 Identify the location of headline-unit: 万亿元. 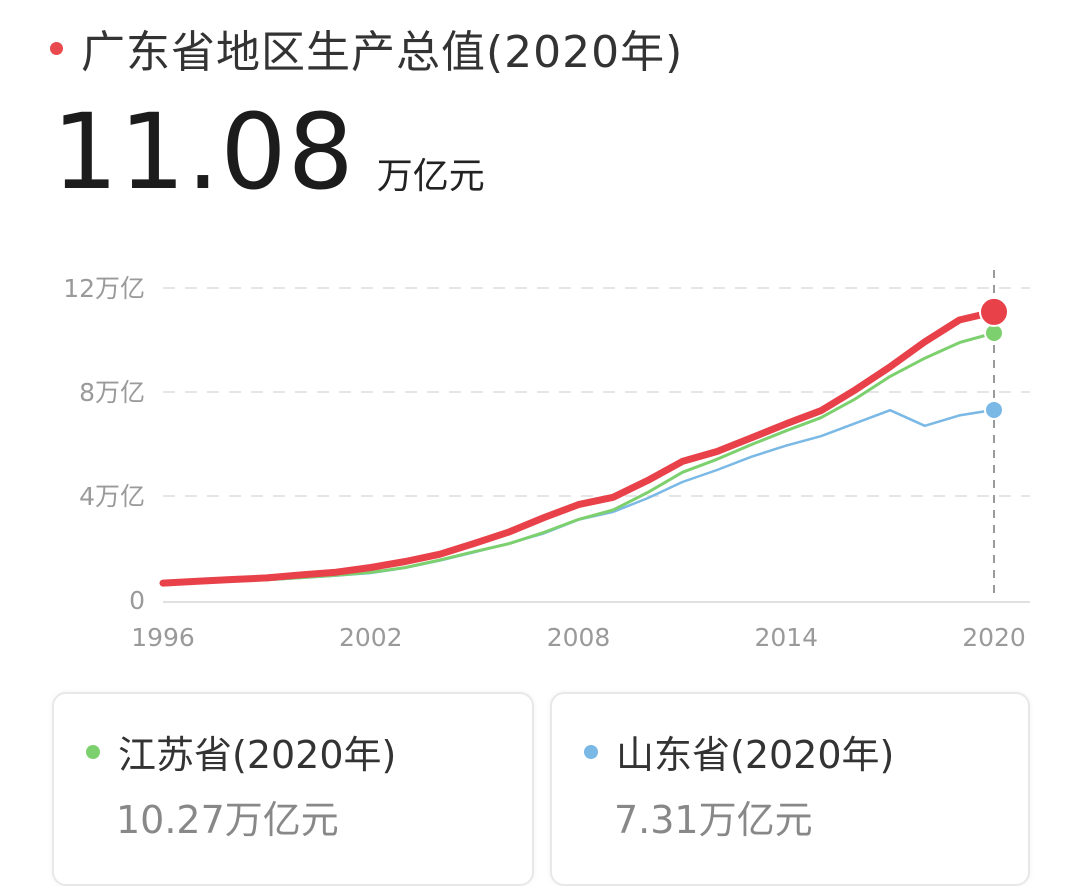
(430, 176).